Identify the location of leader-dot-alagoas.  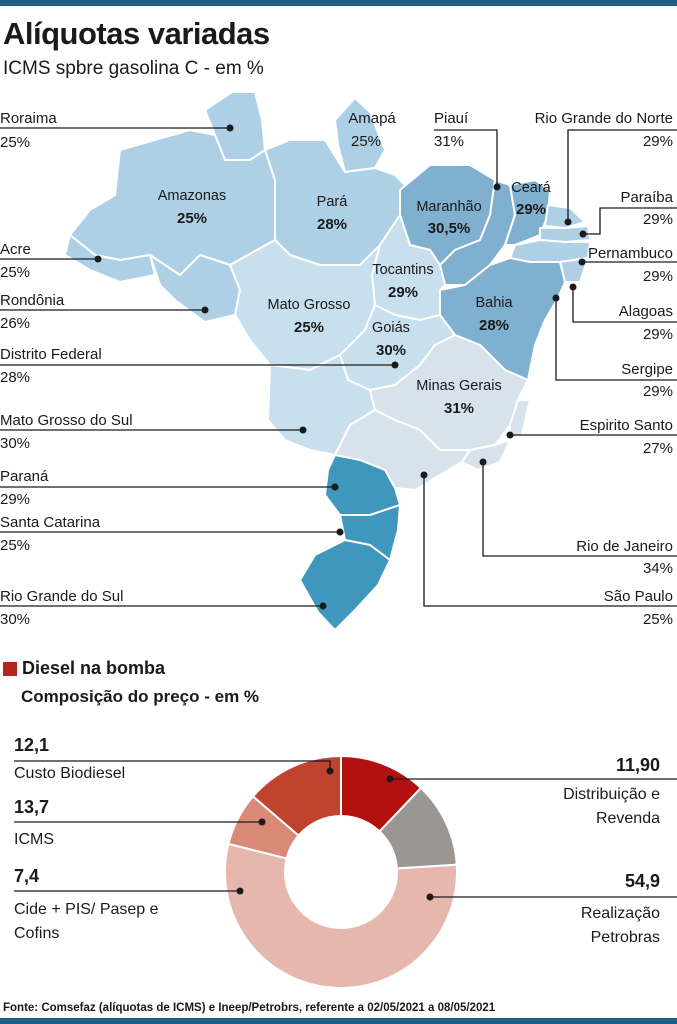
(573, 287).